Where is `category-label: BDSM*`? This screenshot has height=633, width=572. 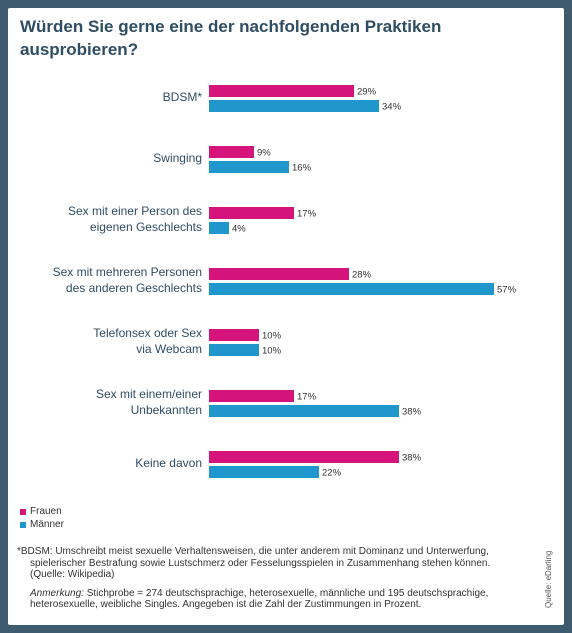 category-label: BDSM* is located at coordinates (183, 97).